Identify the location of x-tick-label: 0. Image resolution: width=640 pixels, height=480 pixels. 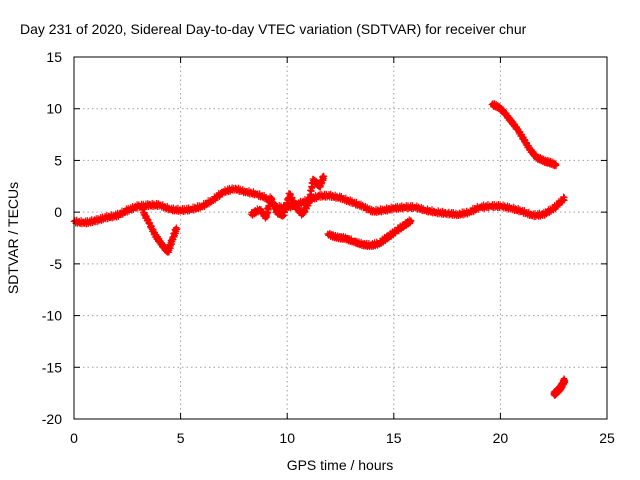
(74, 438).